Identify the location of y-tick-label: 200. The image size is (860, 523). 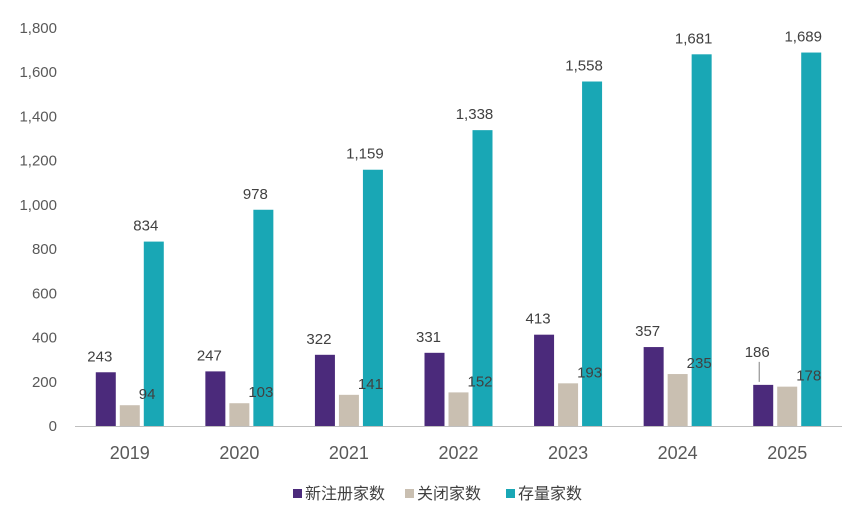
(44, 382).